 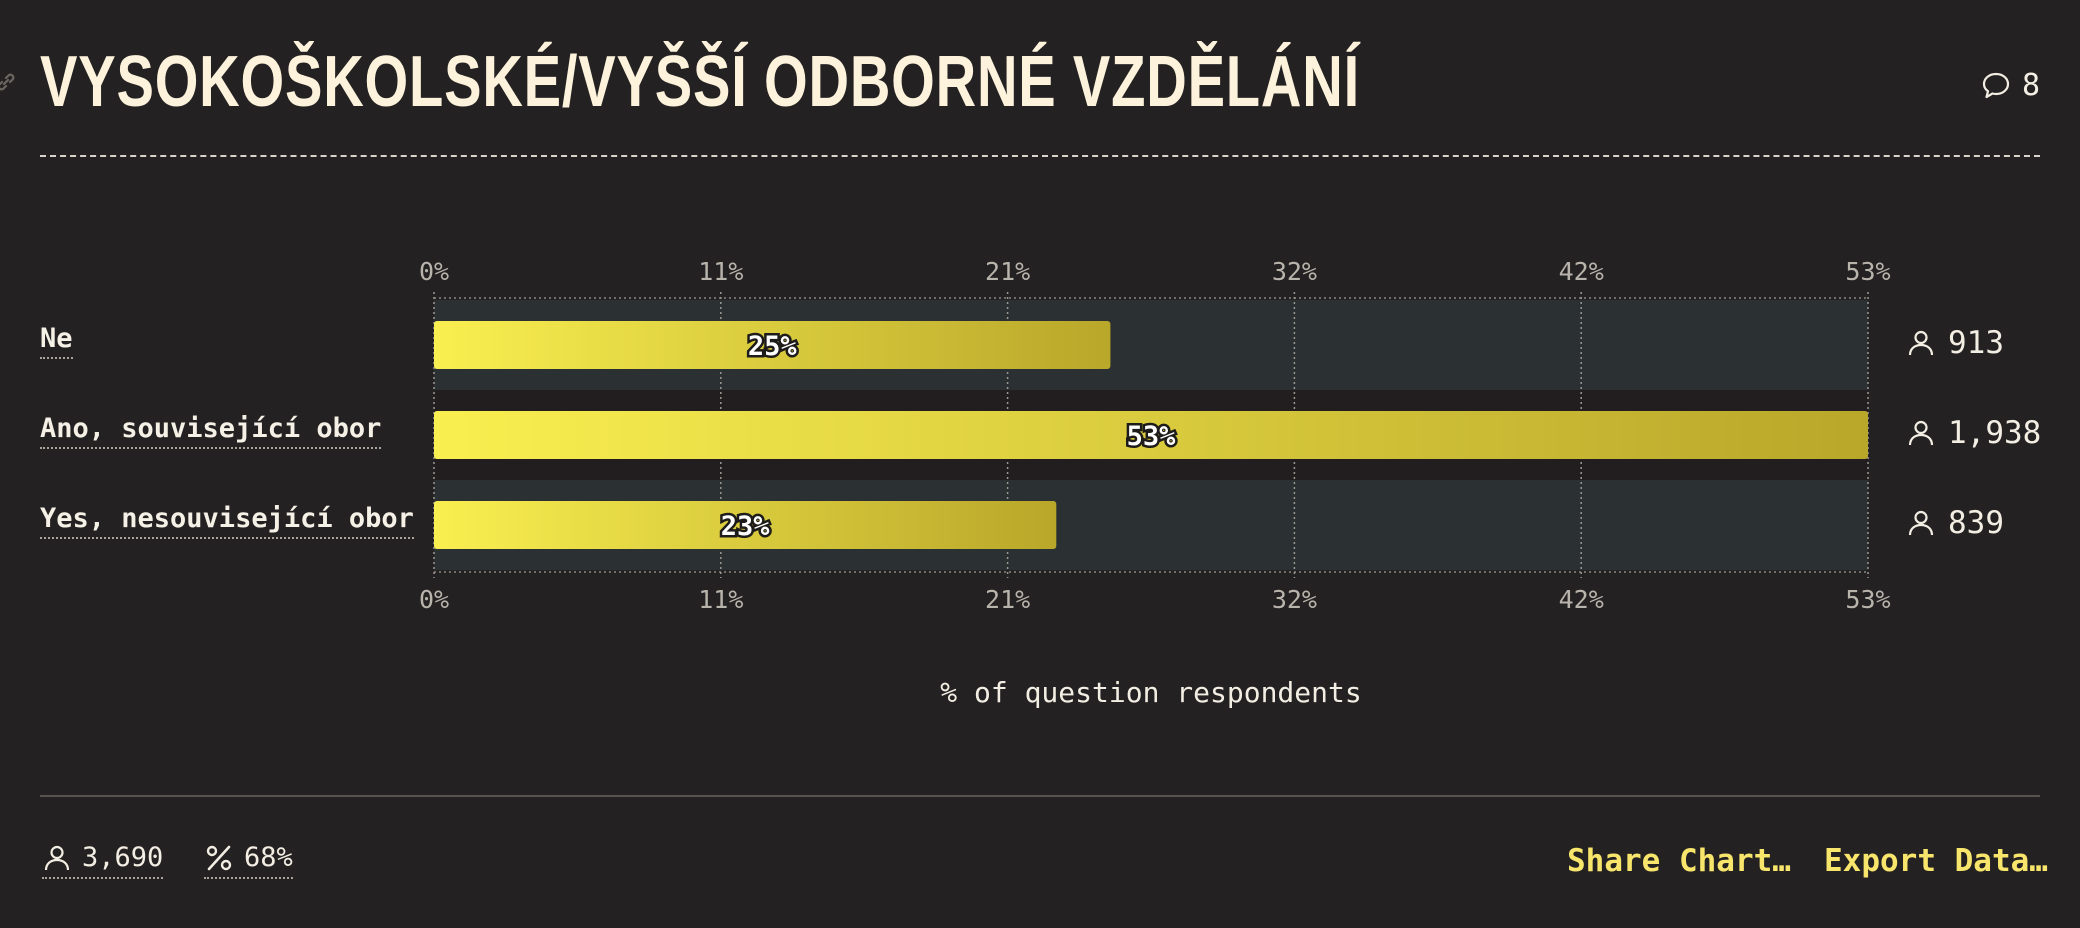 I want to click on page-title: VYSOKOŠKOLSKÉ/VYŠŠÍ ODBORNÉ VZDĚLÁNÍ, so click(x=700, y=82).